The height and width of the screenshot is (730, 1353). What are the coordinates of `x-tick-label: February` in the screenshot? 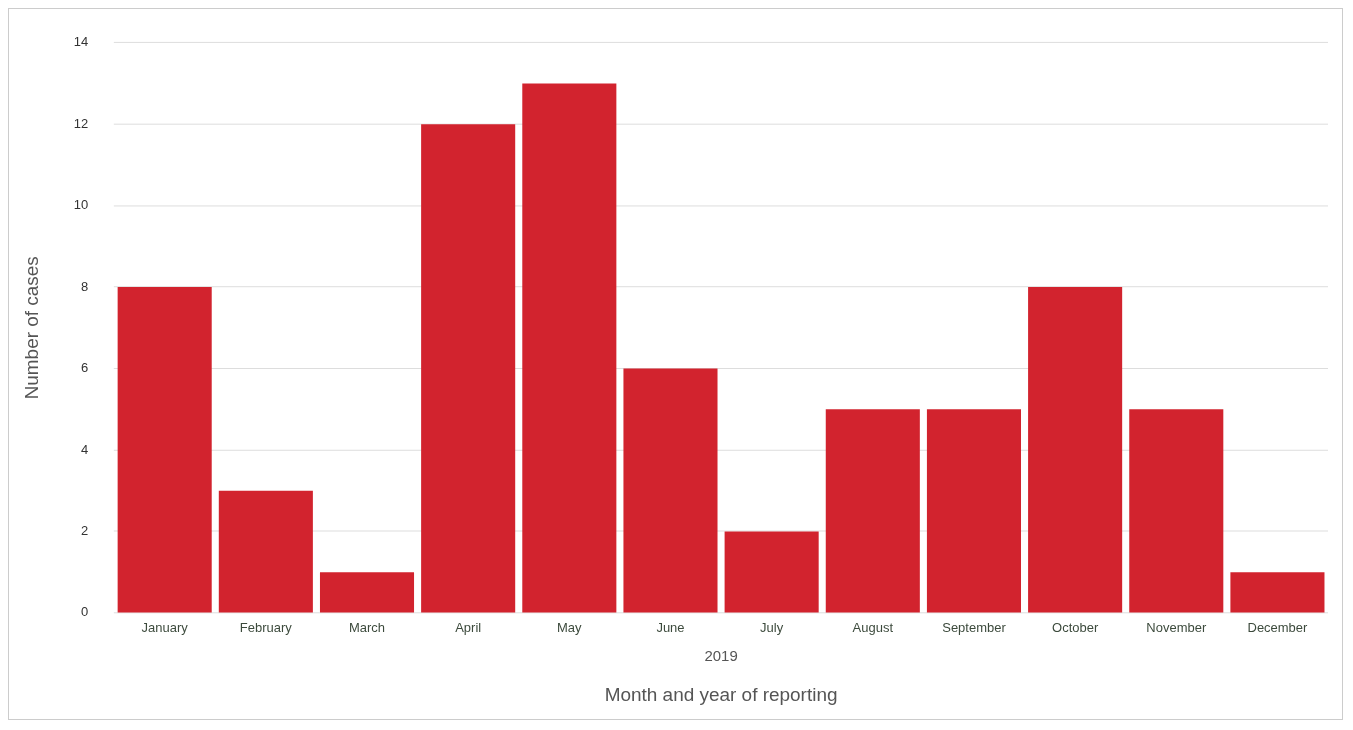 It's located at (266, 628).